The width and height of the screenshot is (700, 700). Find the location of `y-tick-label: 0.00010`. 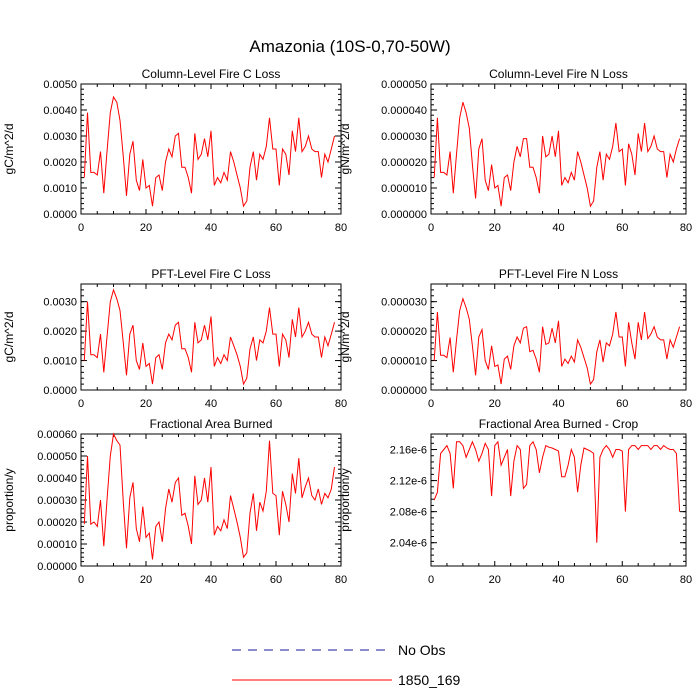

y-tick-label: 0.00010 is located at coordinates (57, 545).